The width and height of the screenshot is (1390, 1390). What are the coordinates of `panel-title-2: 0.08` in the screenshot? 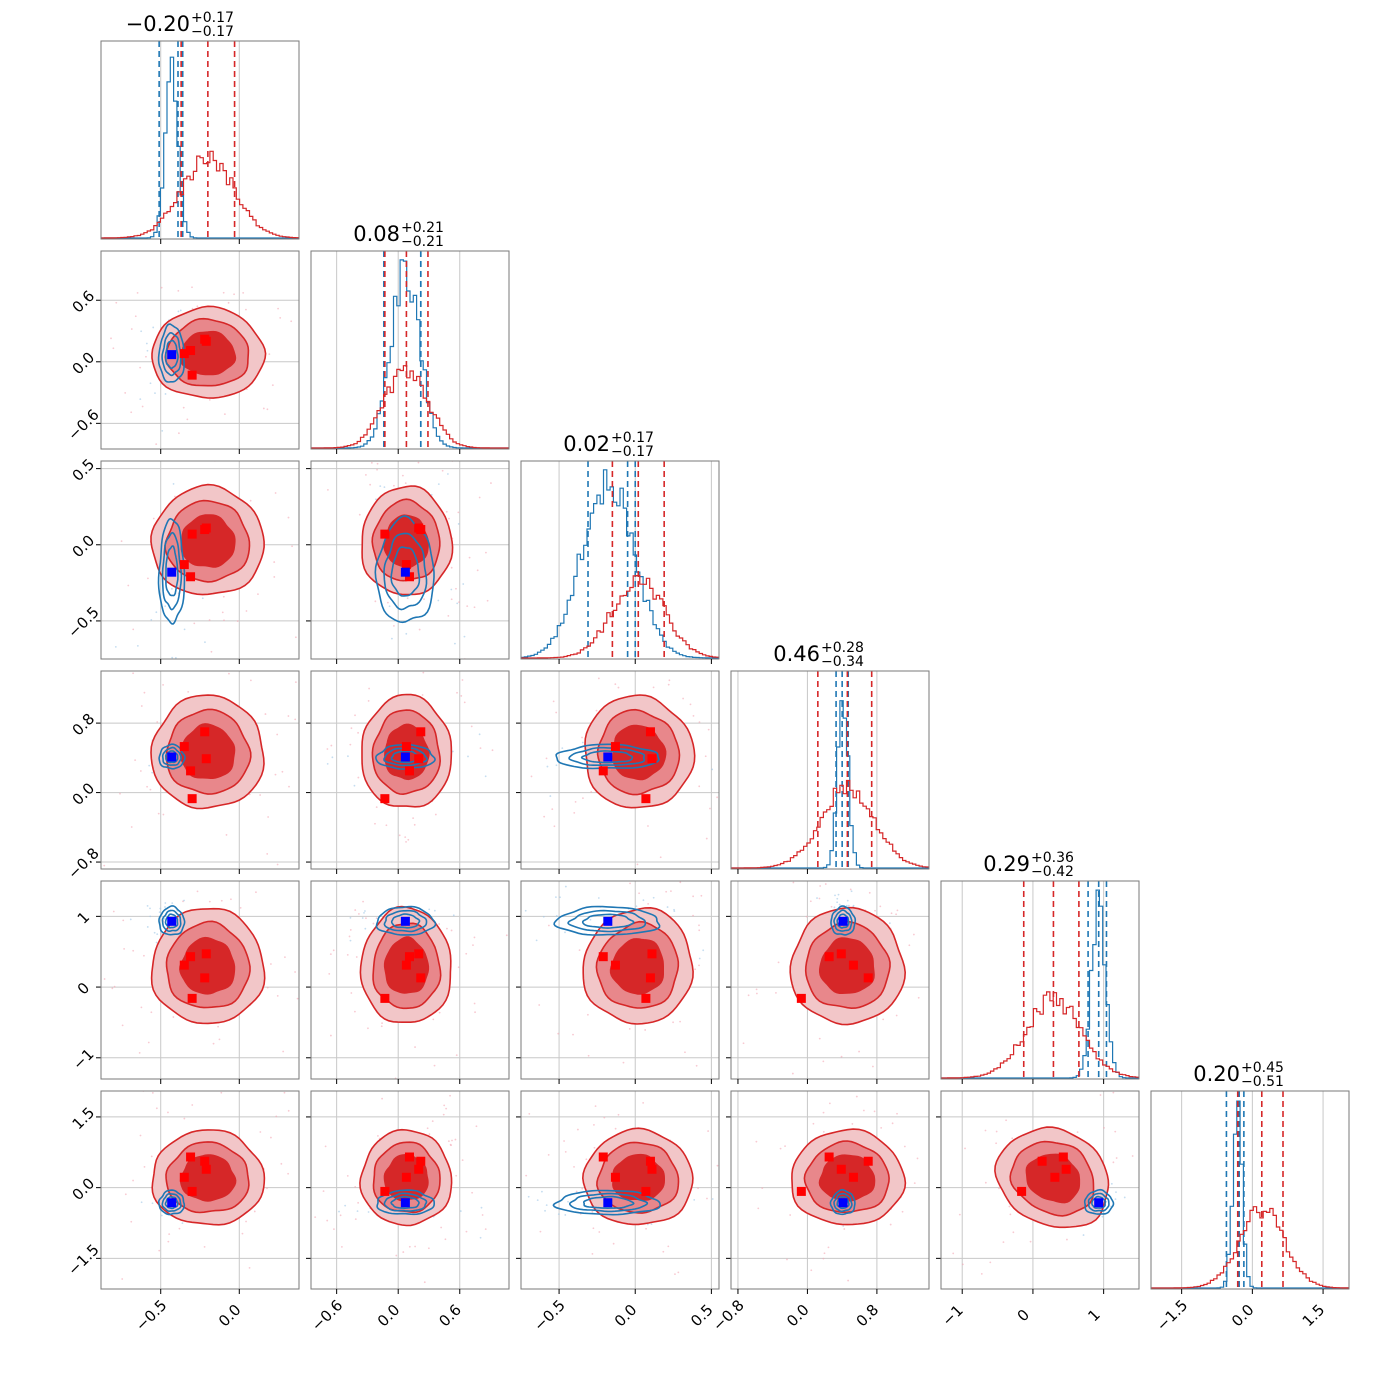 It's located at (376, 234).